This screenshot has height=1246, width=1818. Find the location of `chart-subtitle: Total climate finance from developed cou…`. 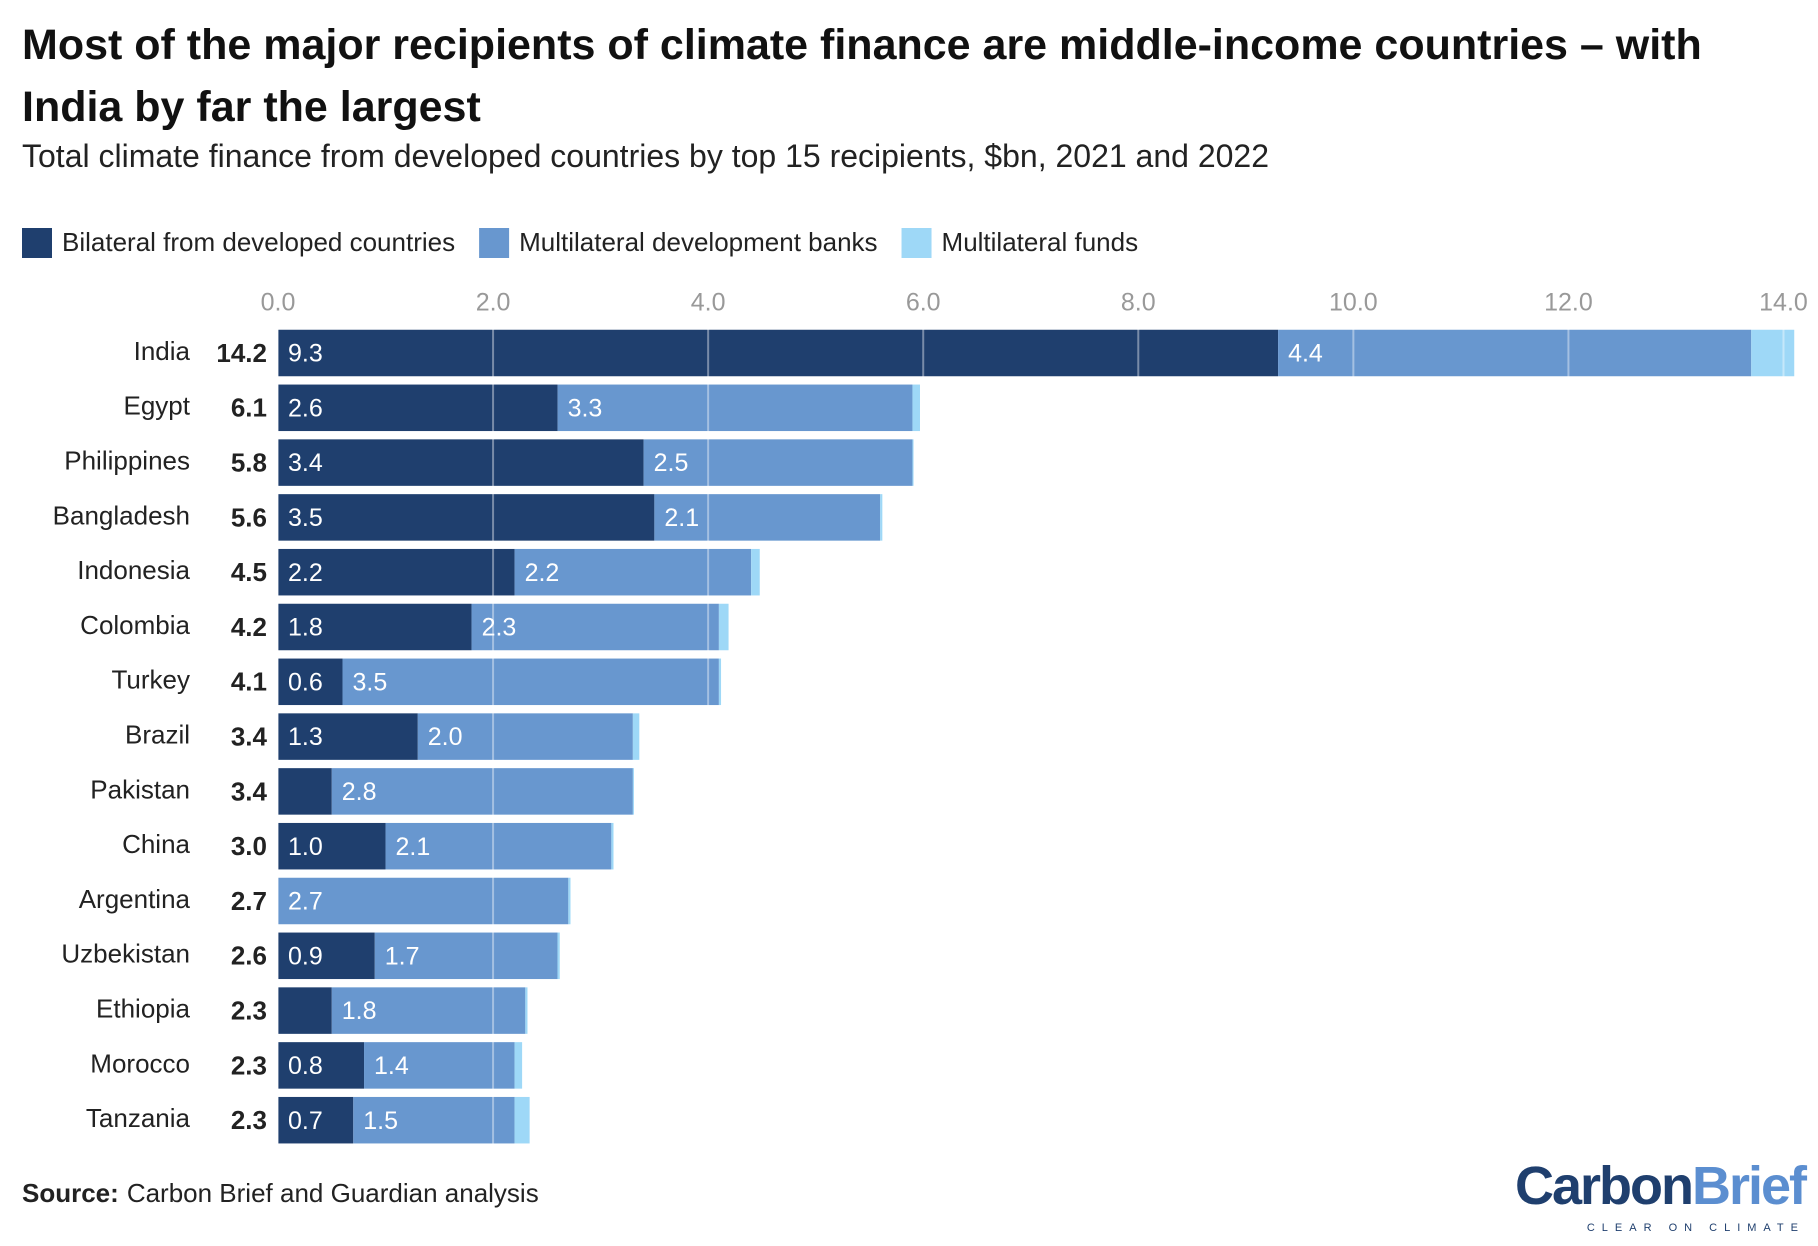

chart-subtitle: Total climate finance from developed cou… is located at coordinates (646, 156).